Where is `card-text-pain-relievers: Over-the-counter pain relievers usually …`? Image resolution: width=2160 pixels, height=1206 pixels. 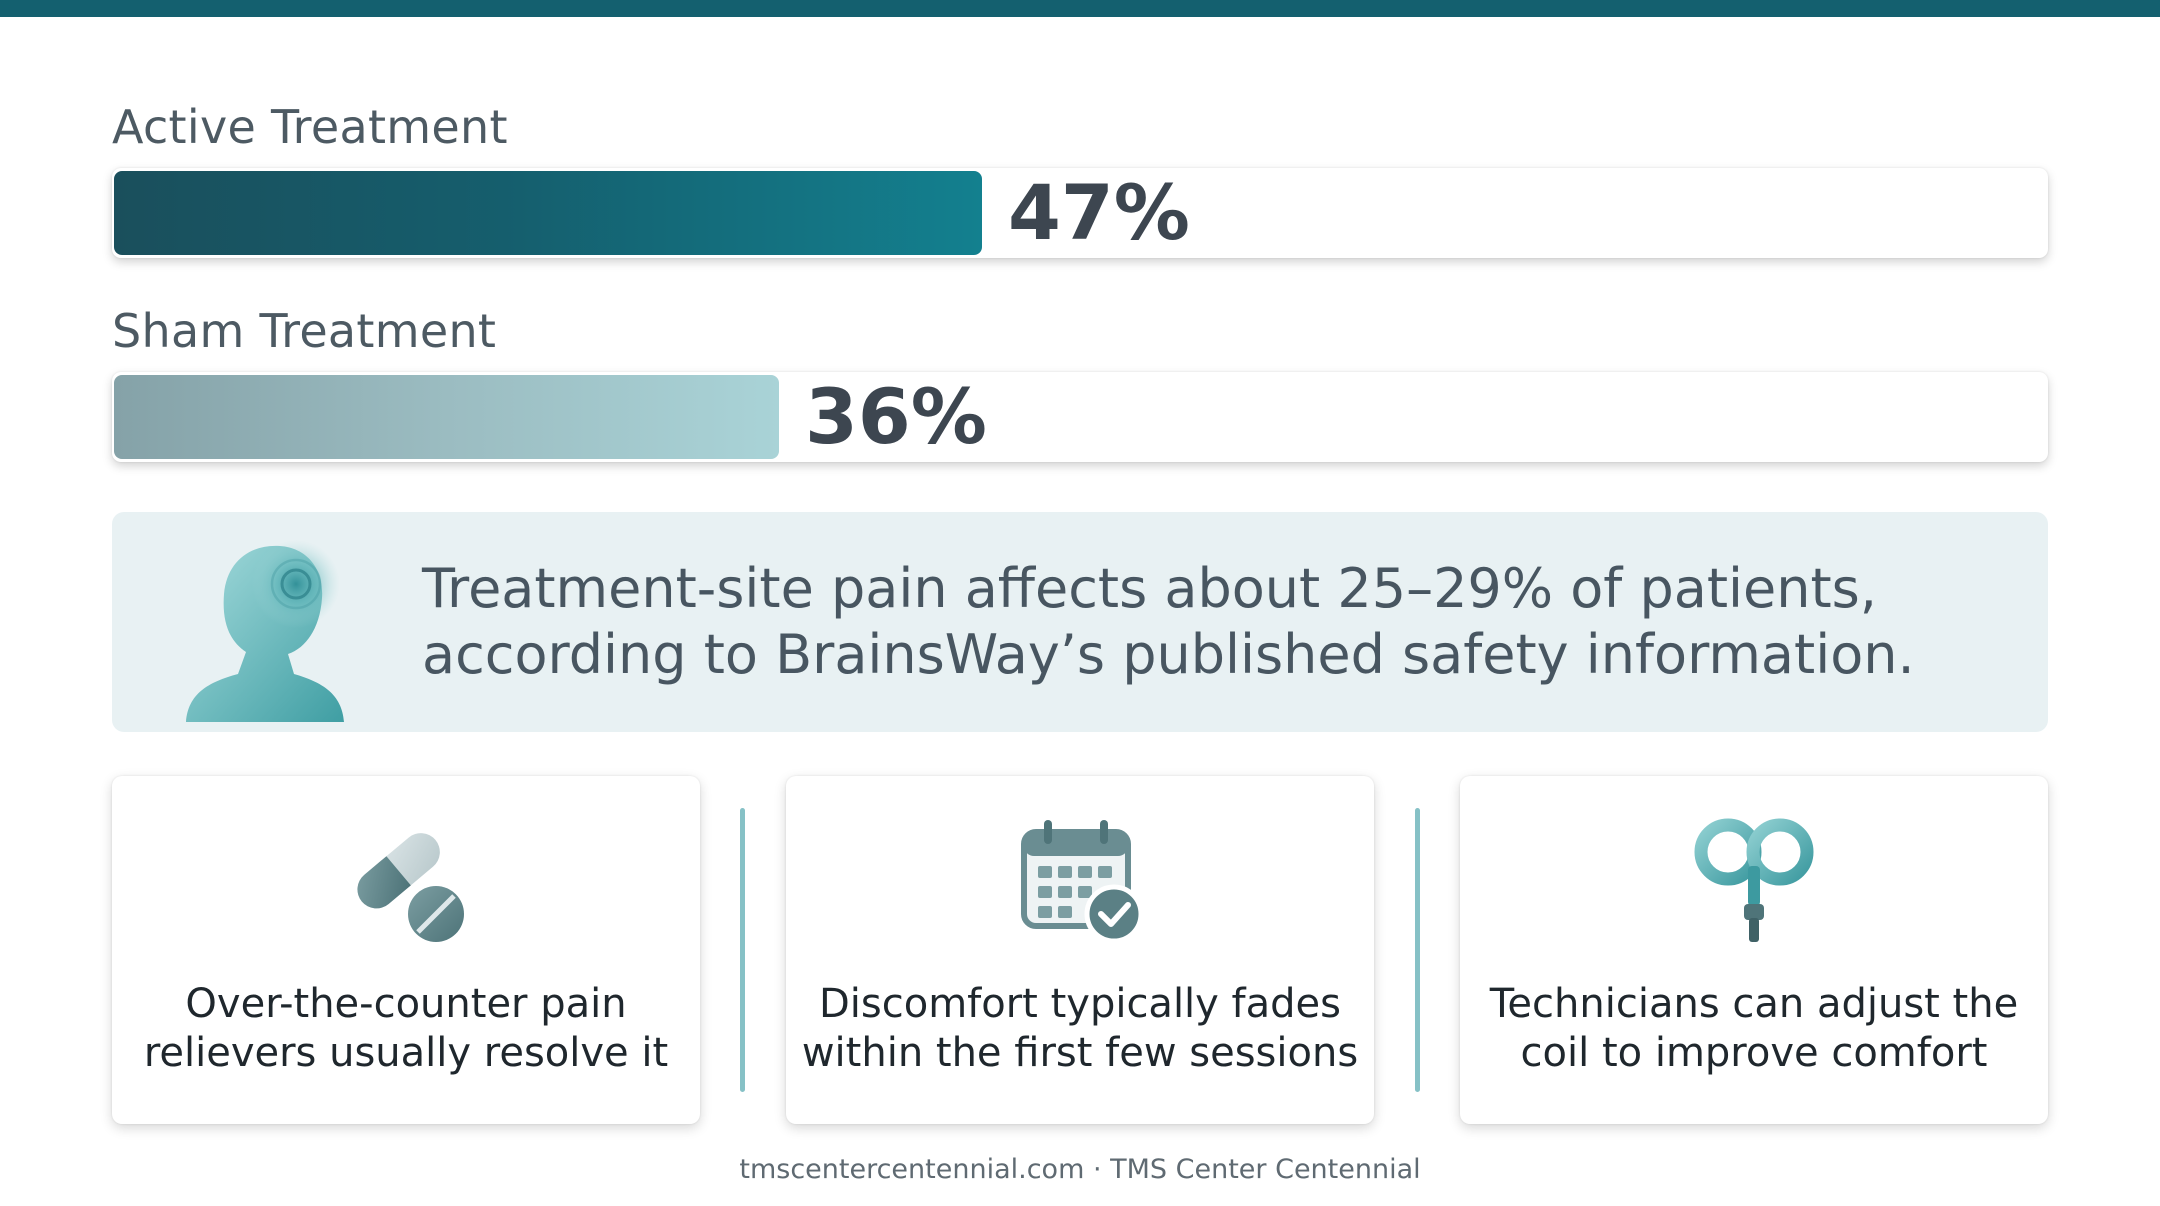
card-text-pain-relievers: Over-the-counter pain relievers usually … is located at coordinates (406, 1029).